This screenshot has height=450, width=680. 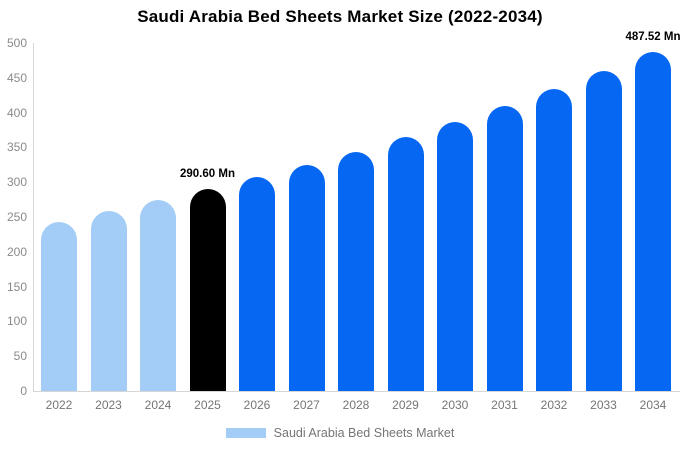 What do you see at coordinates (455, 405) in the screenshot?
I see `x-label-2030: 2030` at bounding box center [455, 405].